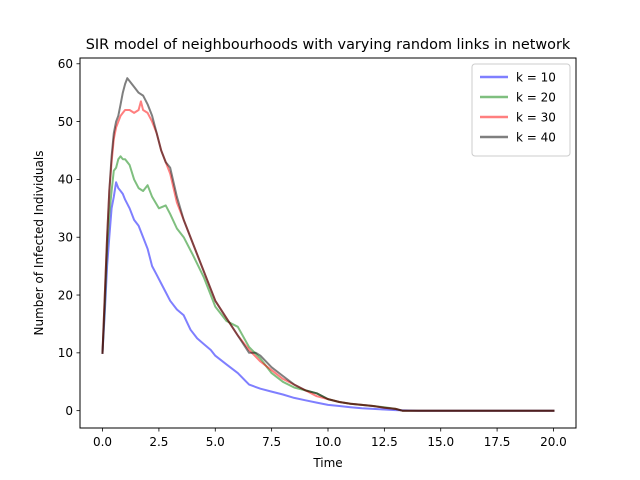  What do you see at coordinates (65, 122) in the screenshot?
I see `y-tick-label: 50` at bounding box center [65, 122].